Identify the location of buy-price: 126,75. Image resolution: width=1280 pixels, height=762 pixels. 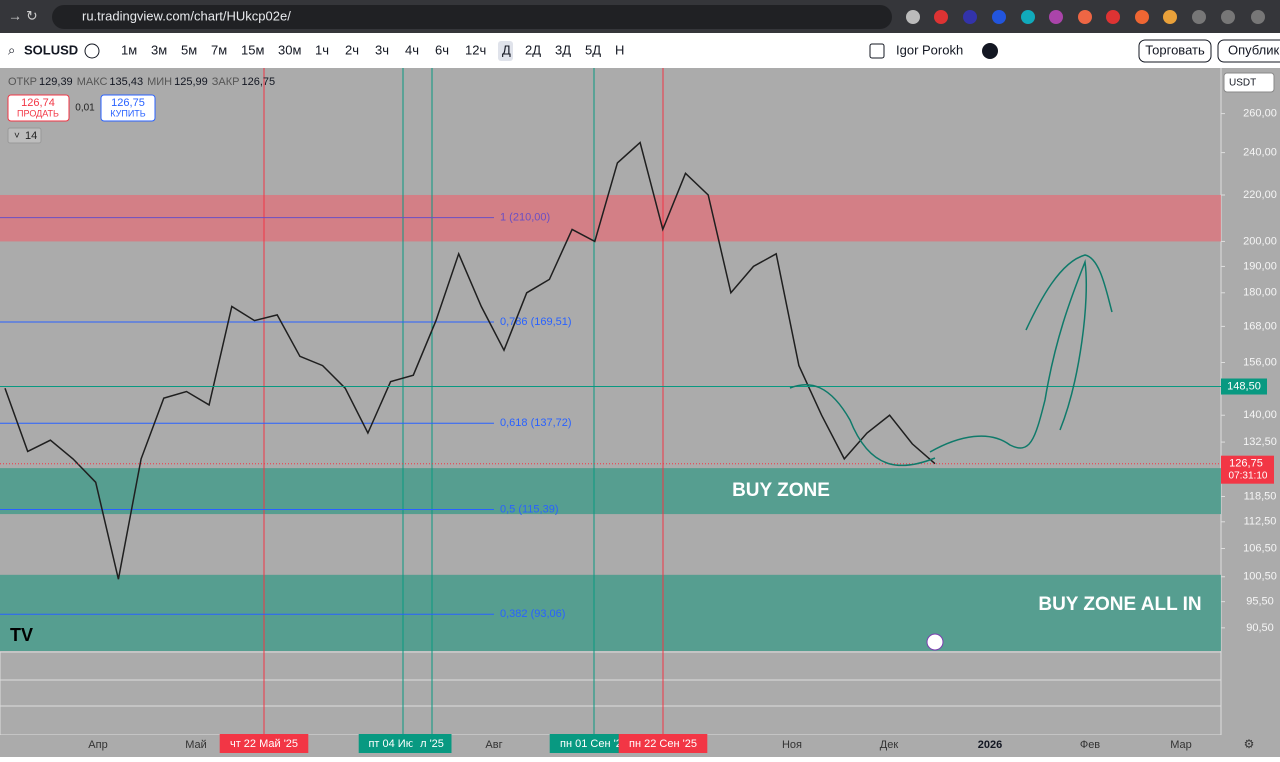
(128, 103).